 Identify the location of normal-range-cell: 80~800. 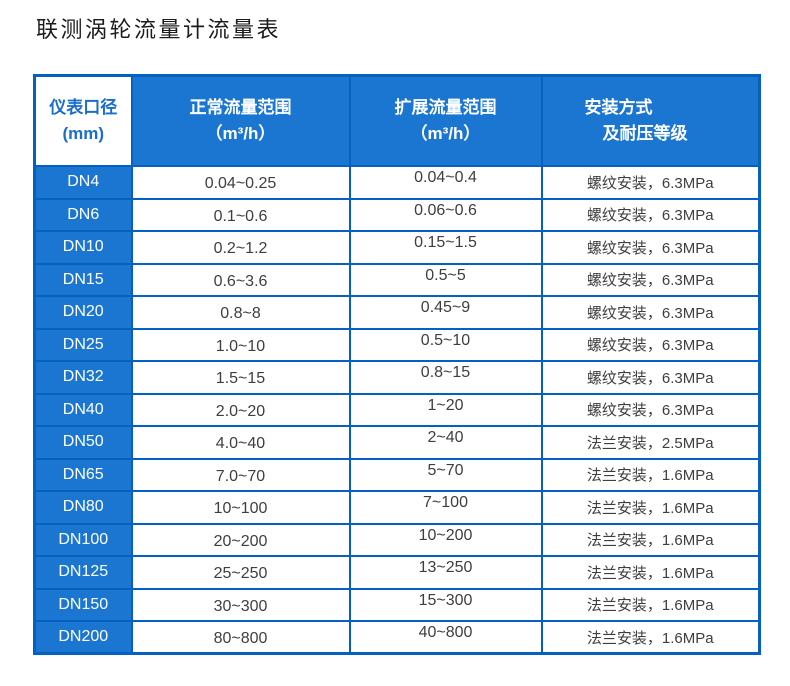
(240, 637).